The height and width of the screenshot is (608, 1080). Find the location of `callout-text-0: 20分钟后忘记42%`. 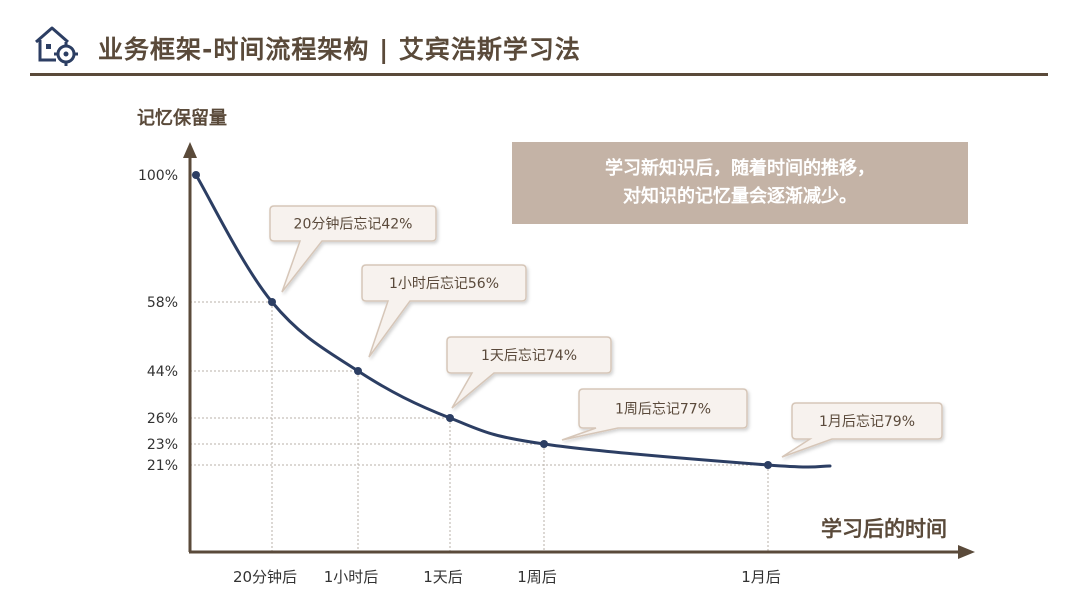

callout-text-0: 20分钟后忘记42% is located at coordinates (353, 224).